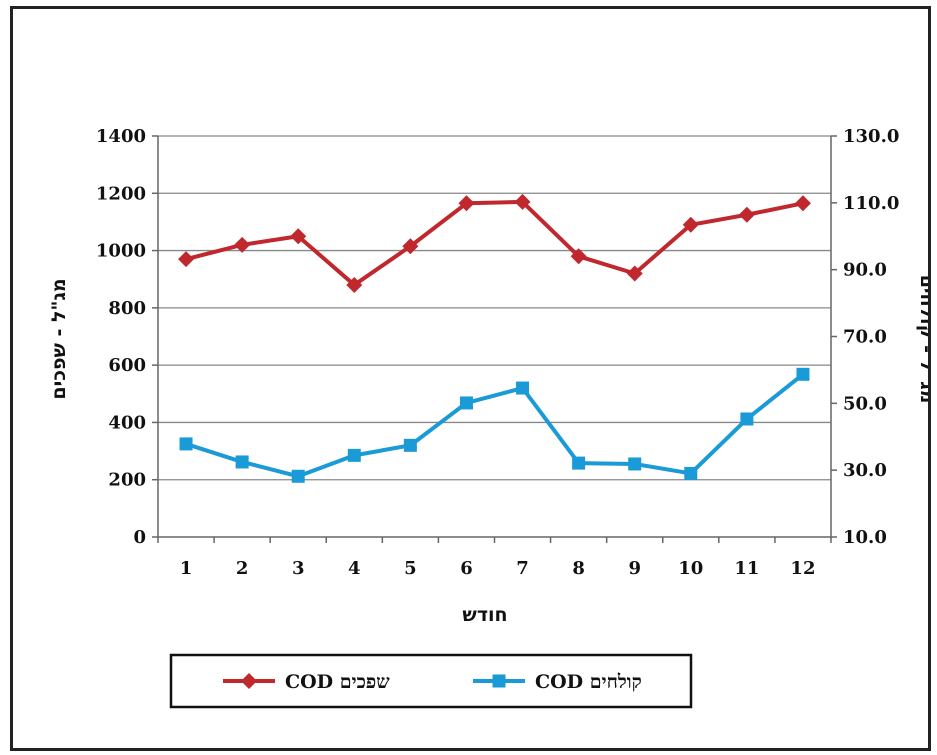  I want to click on y2-tick-label: 50.0, so click(865, 403).